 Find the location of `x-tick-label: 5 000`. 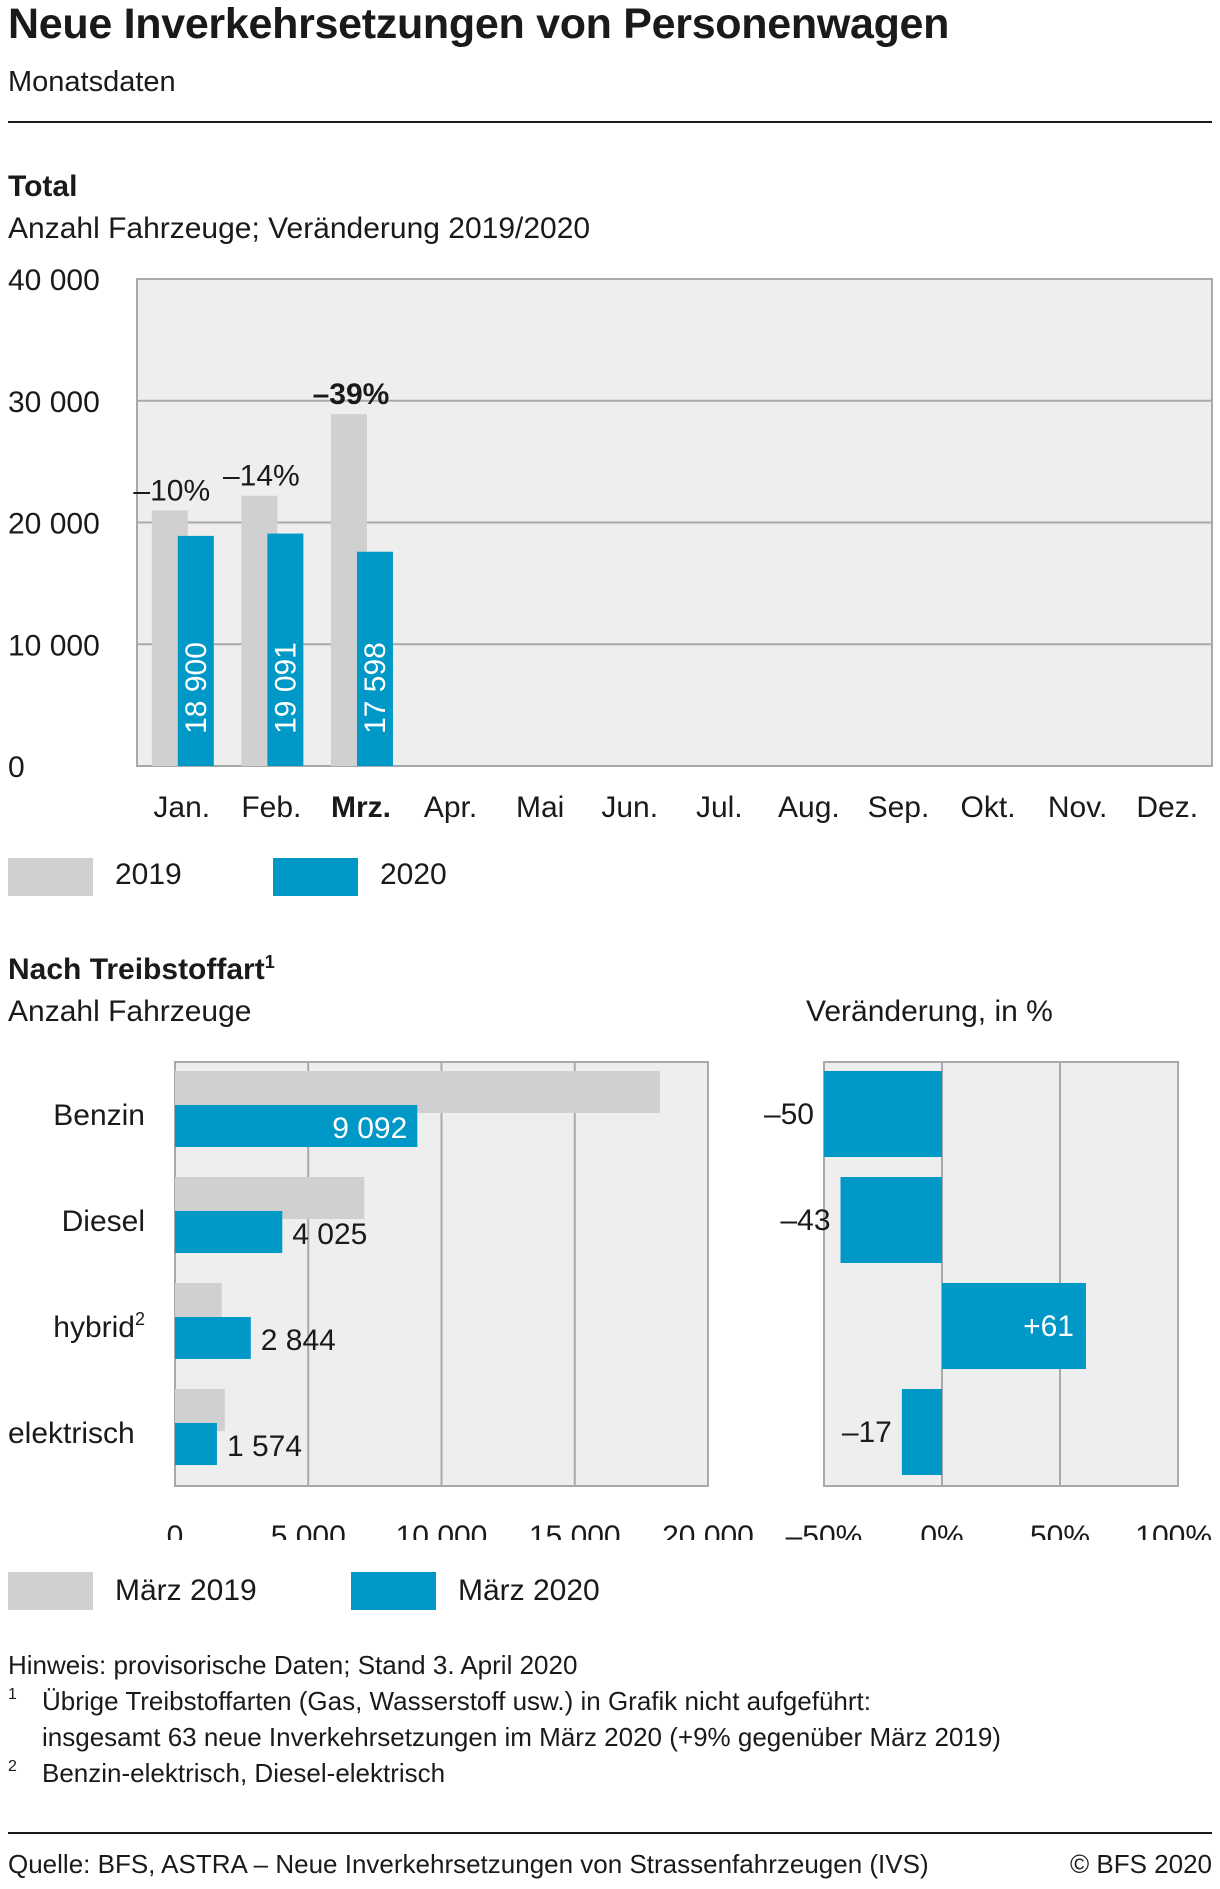

x-tick-label: 5 000 is located at coordinates (308, 1530).